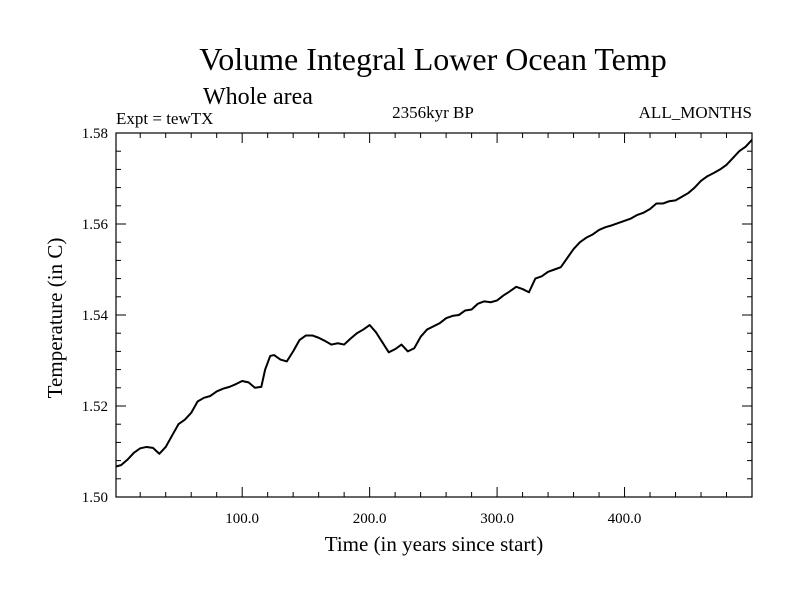 The width and height of the screenshot is (800, 600). I want to click on x-tick-label: 400.0, so click(625, 519).